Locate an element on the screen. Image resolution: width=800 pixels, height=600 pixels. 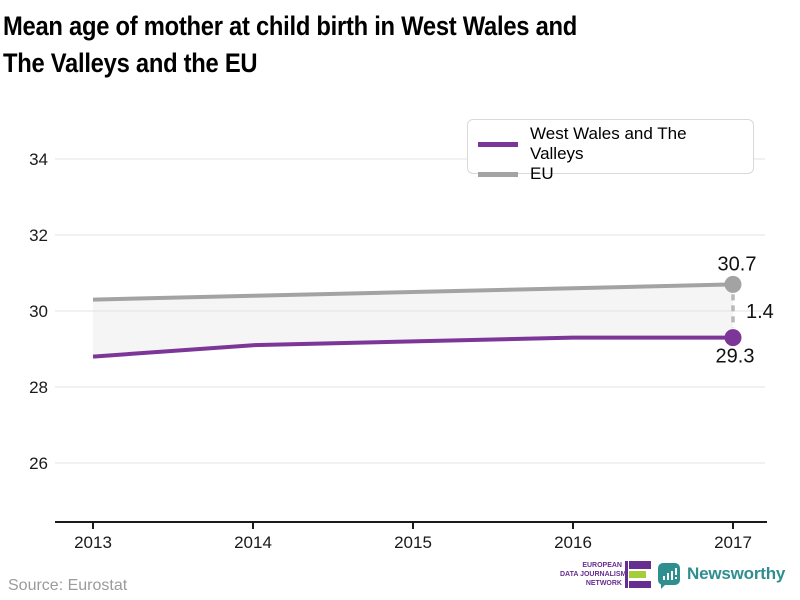
chart-title-line-2: The Valleys and the EU is located at coordinates (130, 63).